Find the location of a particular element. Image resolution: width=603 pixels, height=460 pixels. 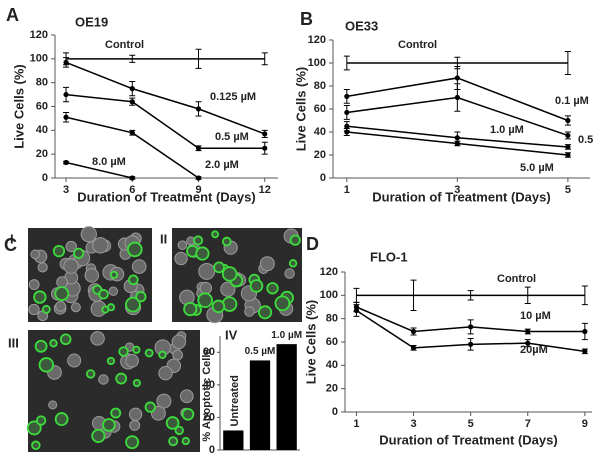

x-tick-label: 9 is located at coordinates (198, 190).